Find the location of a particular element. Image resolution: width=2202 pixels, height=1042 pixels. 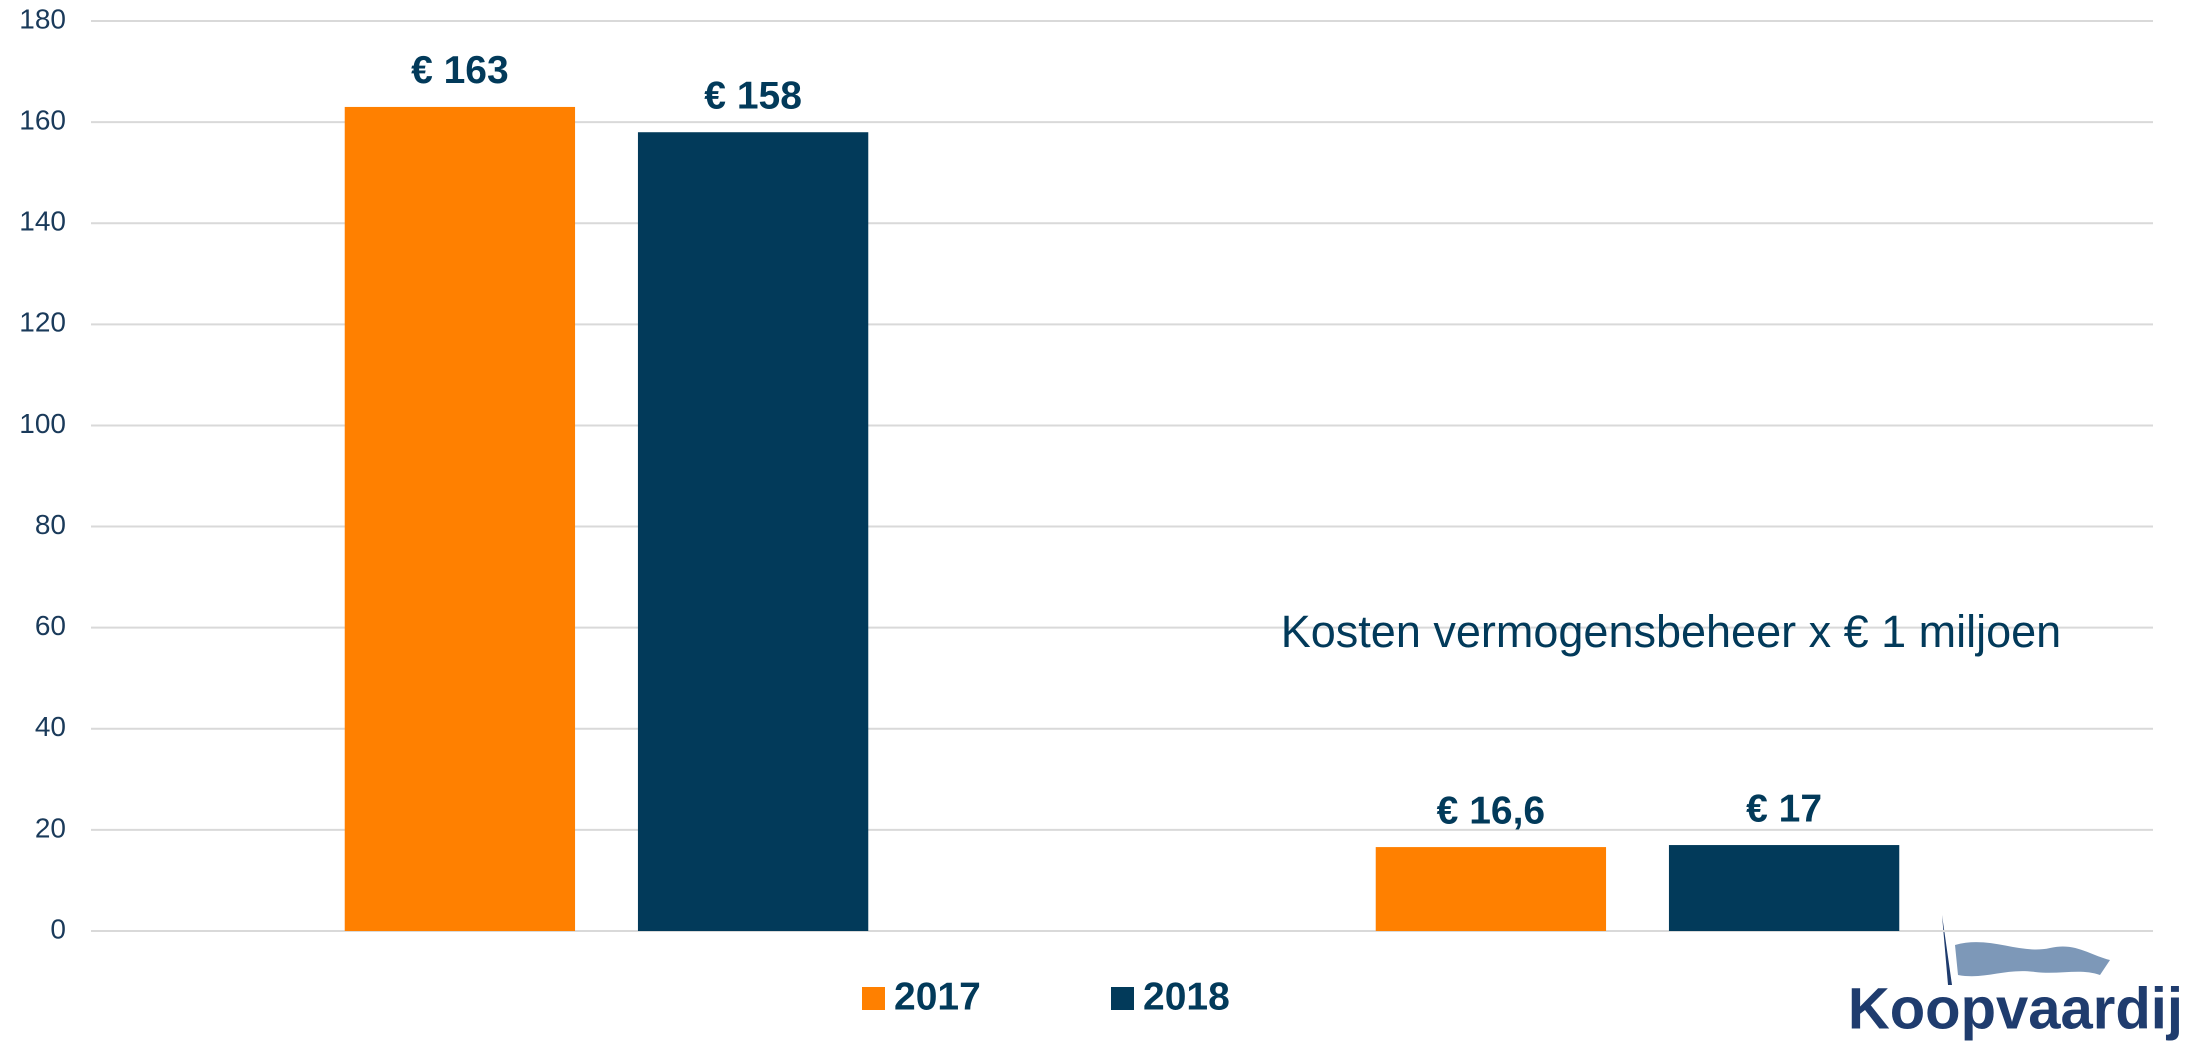

y-tick-label: 60 is located at coordinates (50, 625).